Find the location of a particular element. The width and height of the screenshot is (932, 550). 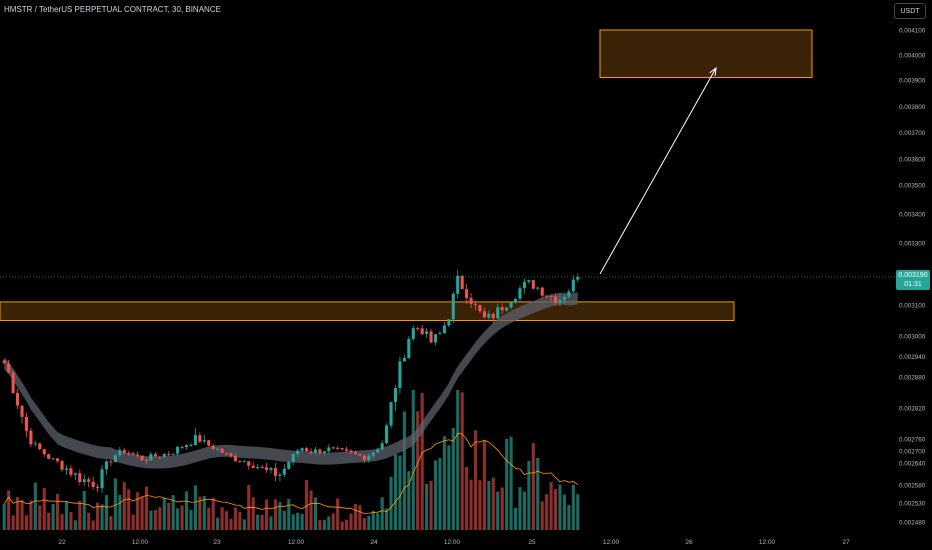

time-tick-label: 25 is located at coordinates (532, 542).